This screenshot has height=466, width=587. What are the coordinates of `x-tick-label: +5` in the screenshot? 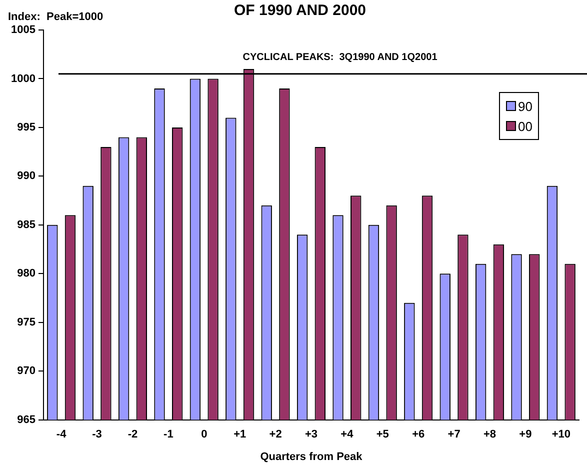 It's located at (382, 434).